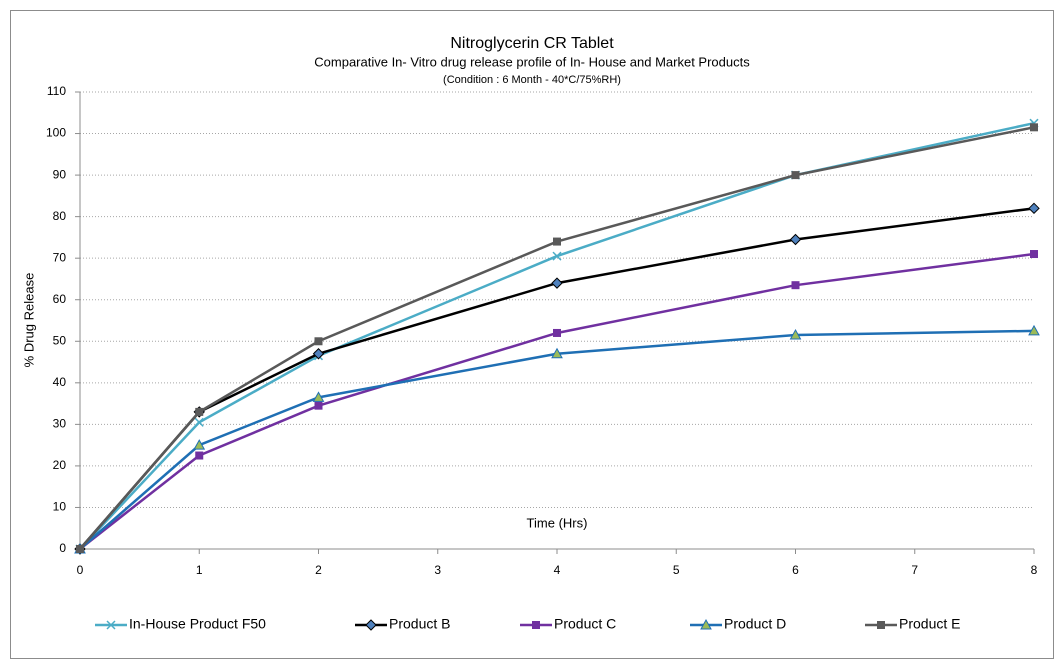 The height and width of the screenshot is (669, 1064). Describe the element at coordinates (929, 624) in the screenshot. I see `legend-label: Product E` at that location.